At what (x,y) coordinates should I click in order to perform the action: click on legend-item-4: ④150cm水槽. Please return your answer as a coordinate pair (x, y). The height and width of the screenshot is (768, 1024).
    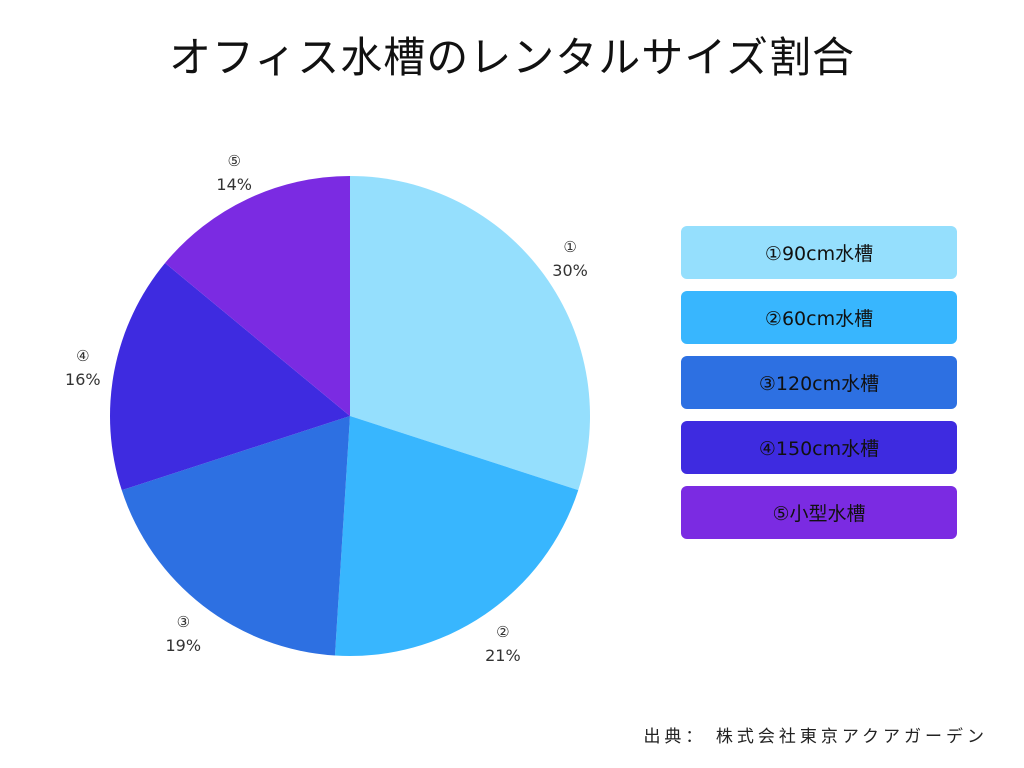
    Looking at the image, I should click on (819, 447).